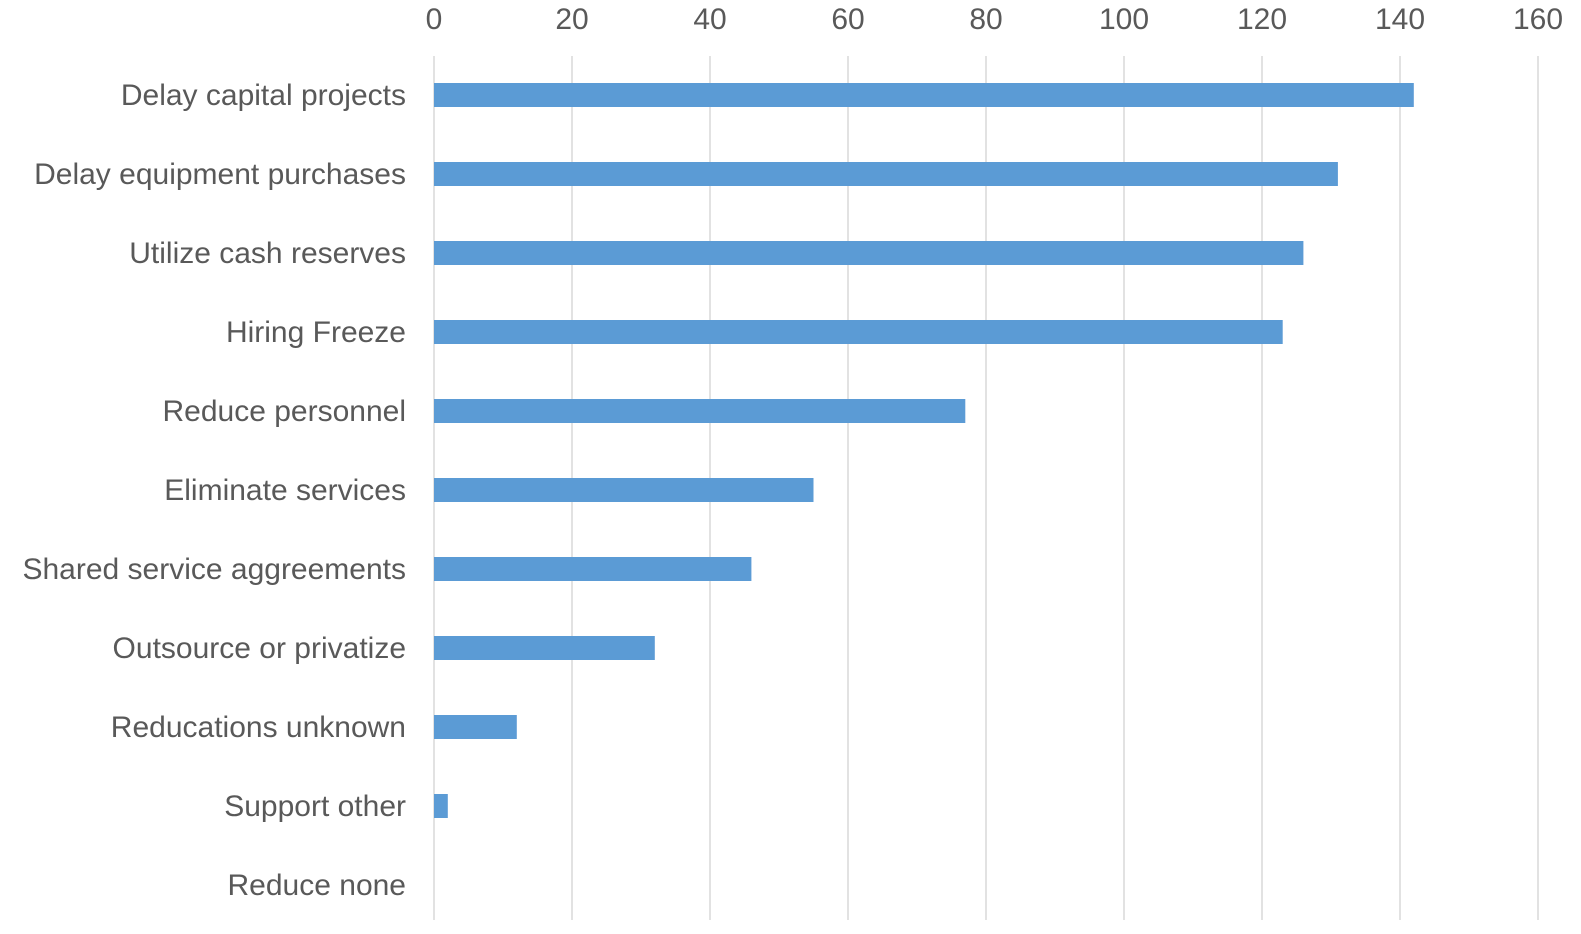 This screenshot has width=1581, height=934. I want to click on x-tick-label: 140, so click(1400, 19).